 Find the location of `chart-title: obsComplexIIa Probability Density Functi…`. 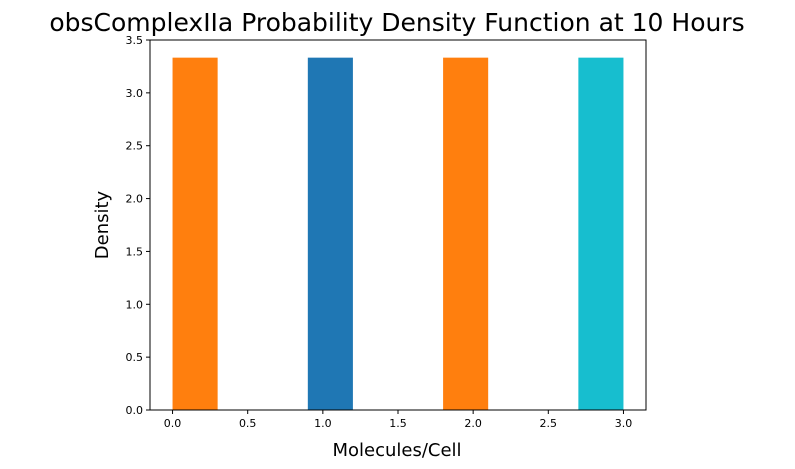

chart-title: obsComplexIIa Probability Density Functi… is located at coordinates (396, 22).